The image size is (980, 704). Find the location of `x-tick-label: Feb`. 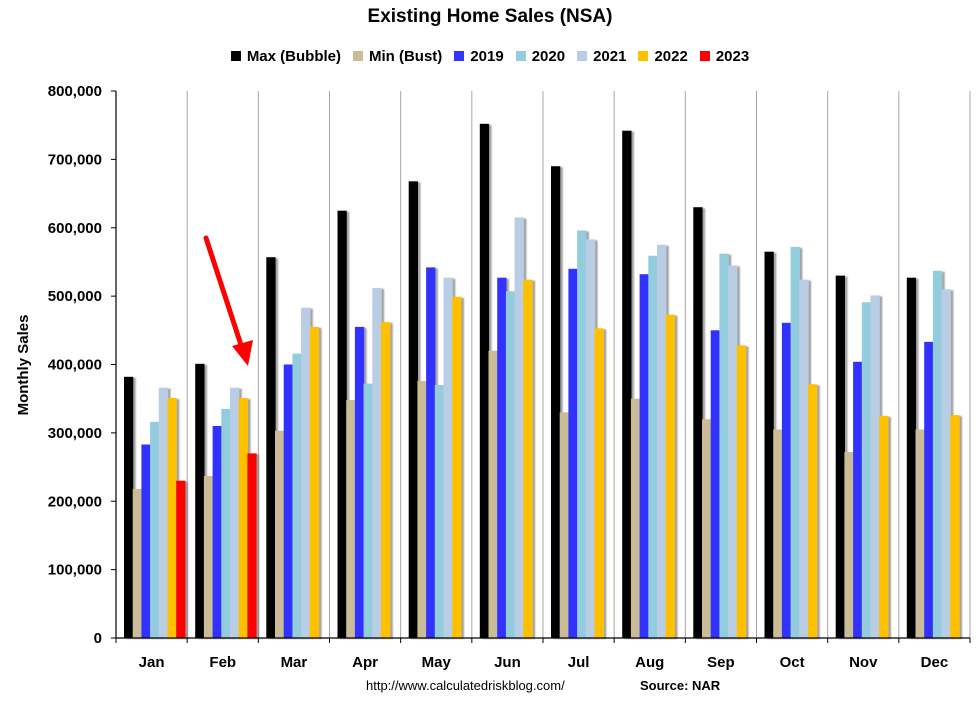

x-tick-label: Feb is located at coordinates (222, 662).